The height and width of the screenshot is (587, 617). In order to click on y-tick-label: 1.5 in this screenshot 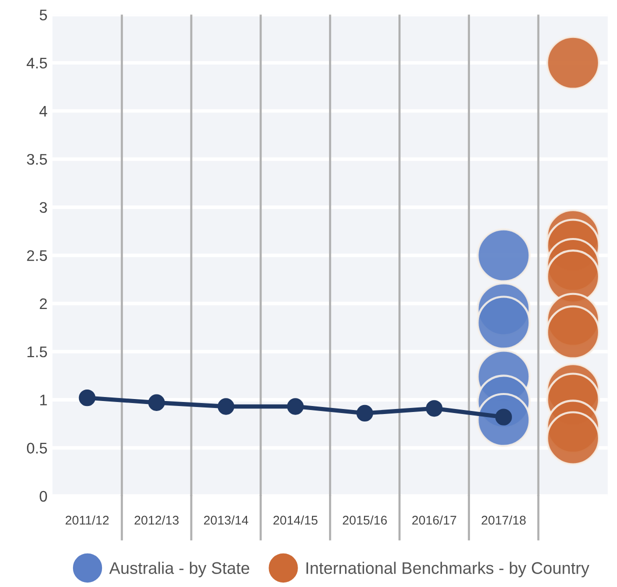, I will do `click(37, 352)`.